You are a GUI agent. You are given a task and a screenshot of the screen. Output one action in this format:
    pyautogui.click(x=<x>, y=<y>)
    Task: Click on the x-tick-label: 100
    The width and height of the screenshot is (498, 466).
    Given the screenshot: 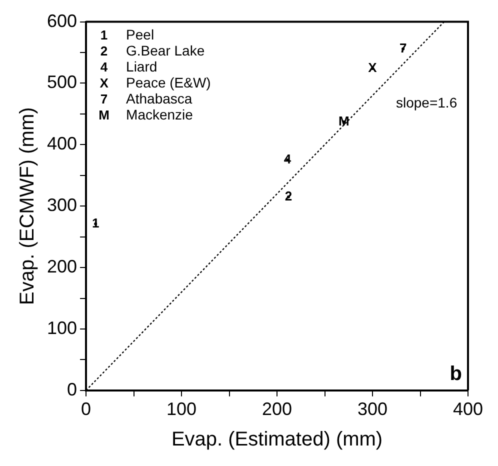 What is the action you would take?
    pyautogui.click(x=181, y=409)
    